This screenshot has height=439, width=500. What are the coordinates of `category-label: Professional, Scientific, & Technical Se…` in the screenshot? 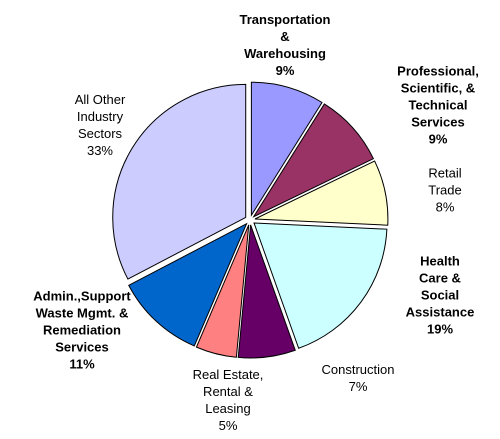 It's located at (438, 96).